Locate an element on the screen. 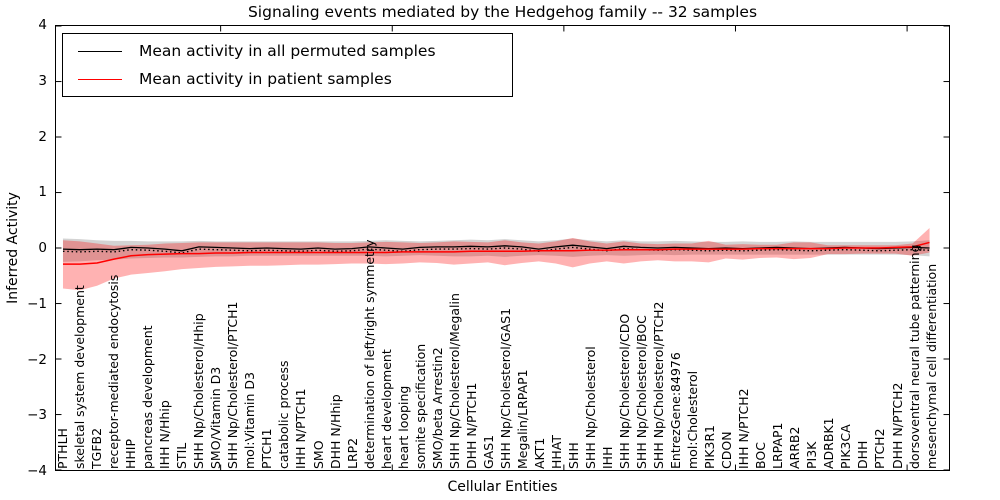 The height and width of the screenshot is (500, 1000). x-tick-label: SHH Np/Cholesterol/Hhip is located at coordinates (199, 391).